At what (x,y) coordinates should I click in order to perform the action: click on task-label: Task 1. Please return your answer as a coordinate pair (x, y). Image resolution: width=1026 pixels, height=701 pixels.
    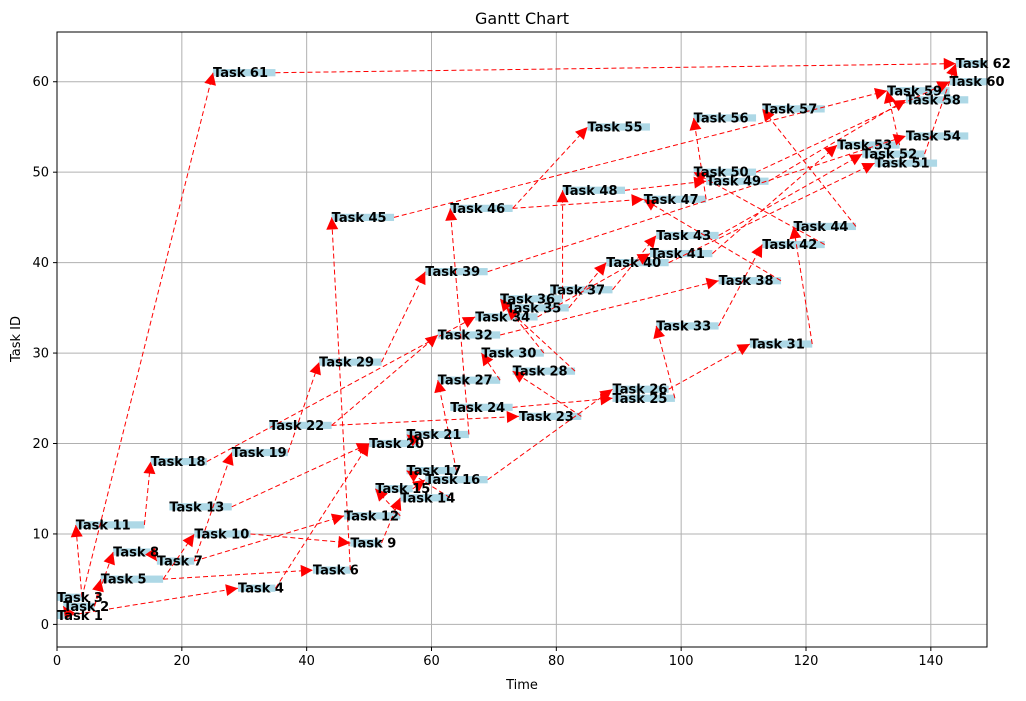
    Looking at the image, I should click on (80, 616).